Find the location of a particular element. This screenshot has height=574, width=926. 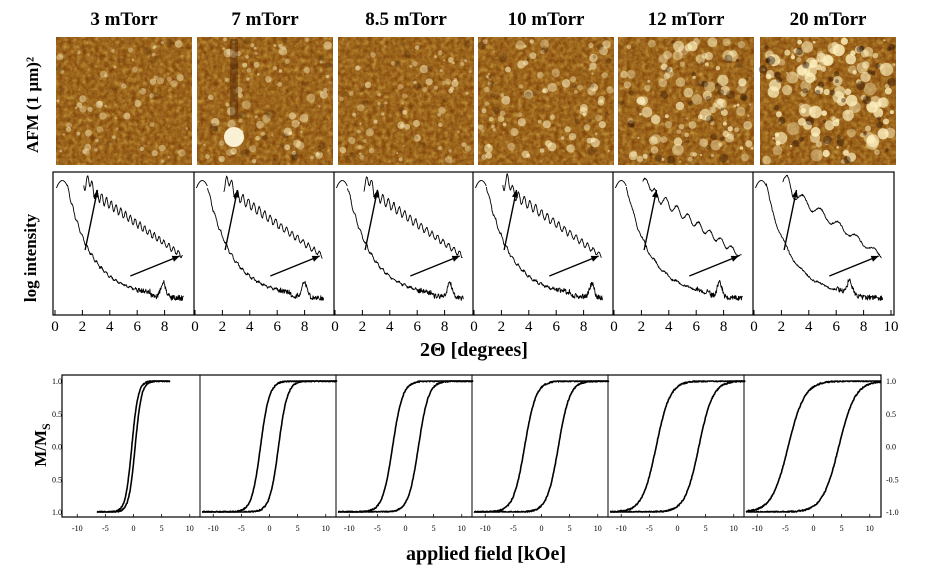

pressure-title-8-5-mtorr: 8.5 mTorr is located at coordinates (406, 19).